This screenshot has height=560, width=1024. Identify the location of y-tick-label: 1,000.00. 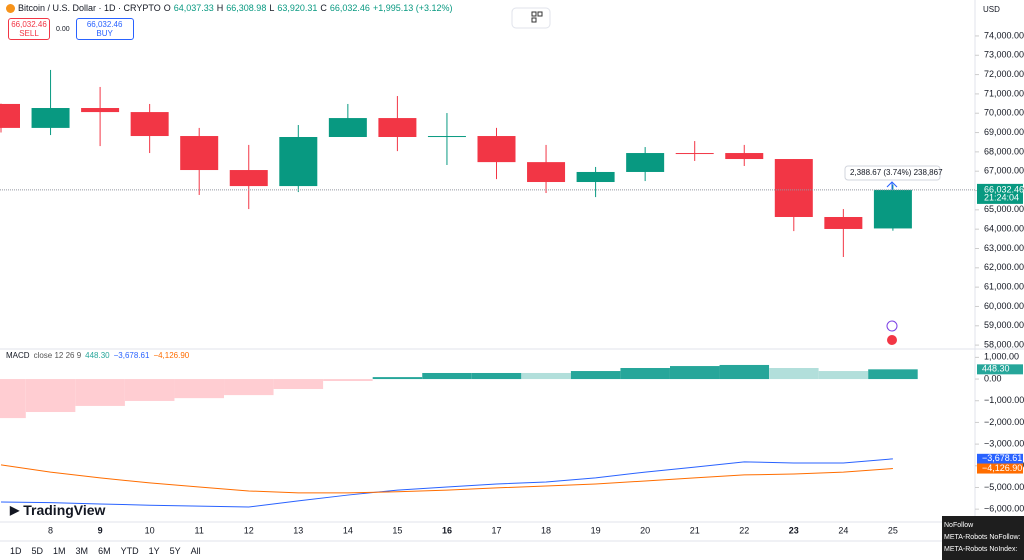
(1001, 357).